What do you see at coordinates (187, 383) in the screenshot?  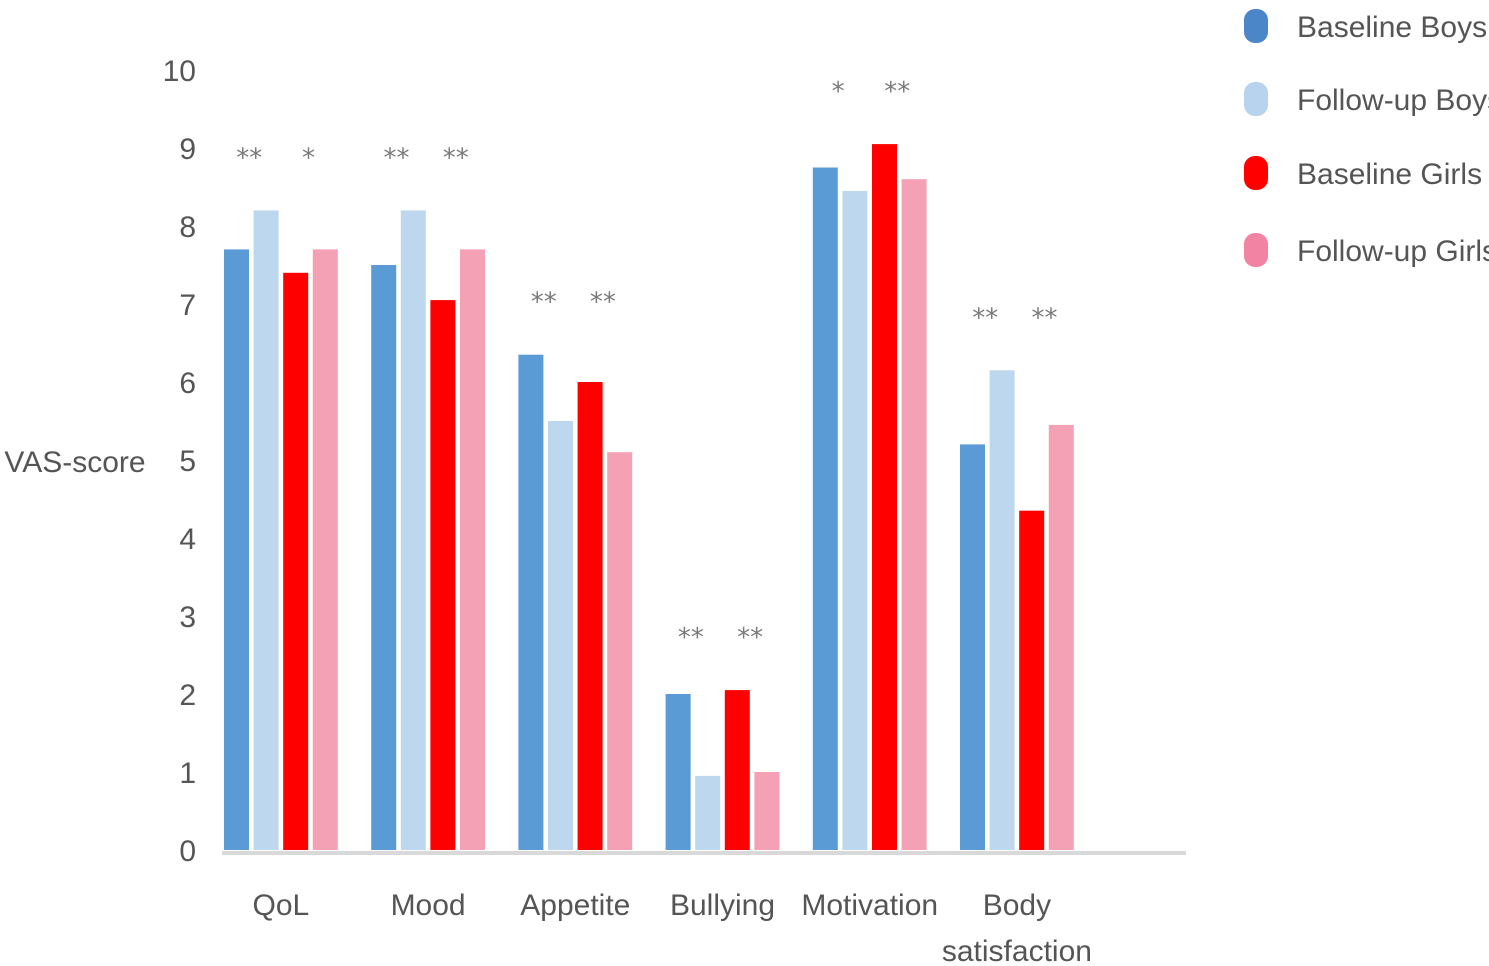 I see `y-tick-label: 6` at bounding box center [187, 383].